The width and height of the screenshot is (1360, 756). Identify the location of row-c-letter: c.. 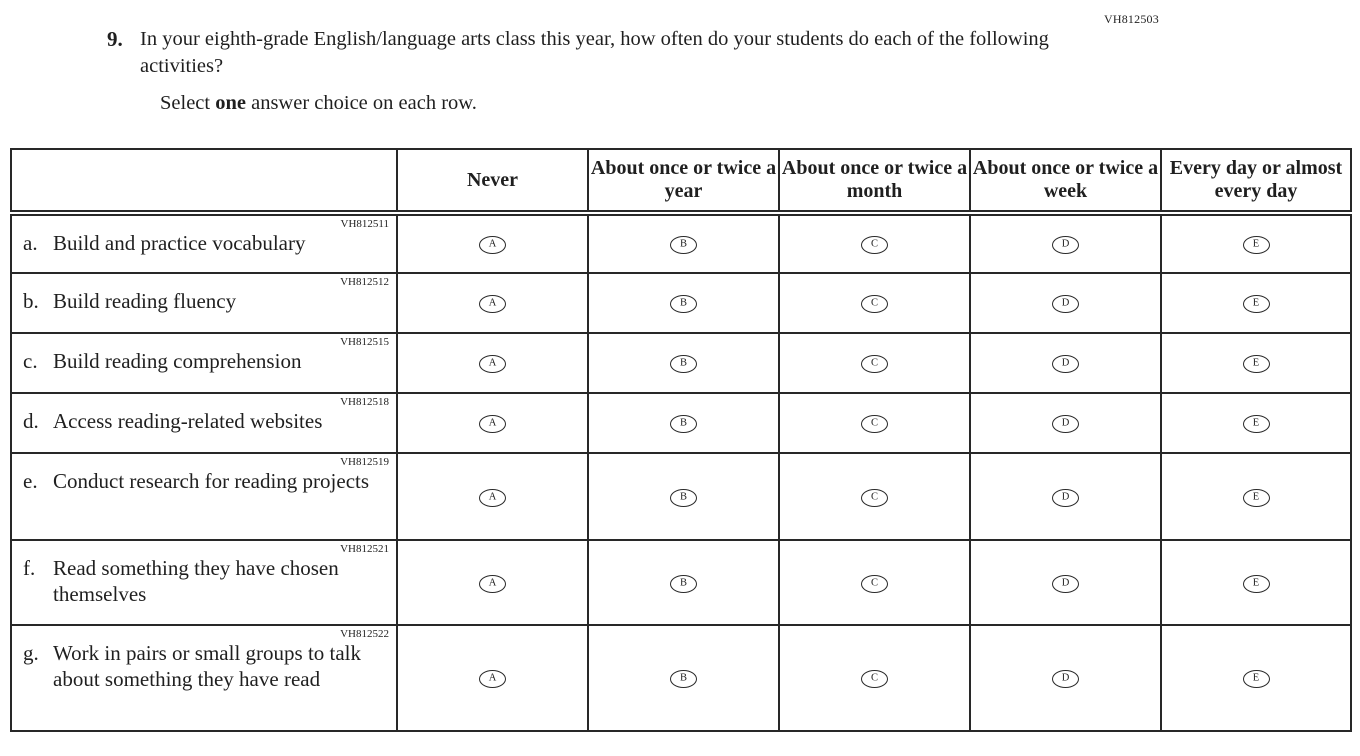
(30, 361).